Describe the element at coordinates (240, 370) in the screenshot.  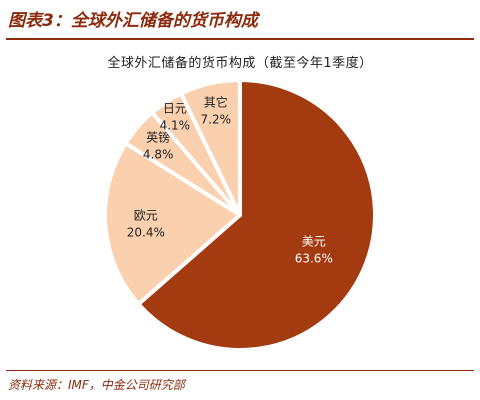
I see `bottom-rule` at that location.